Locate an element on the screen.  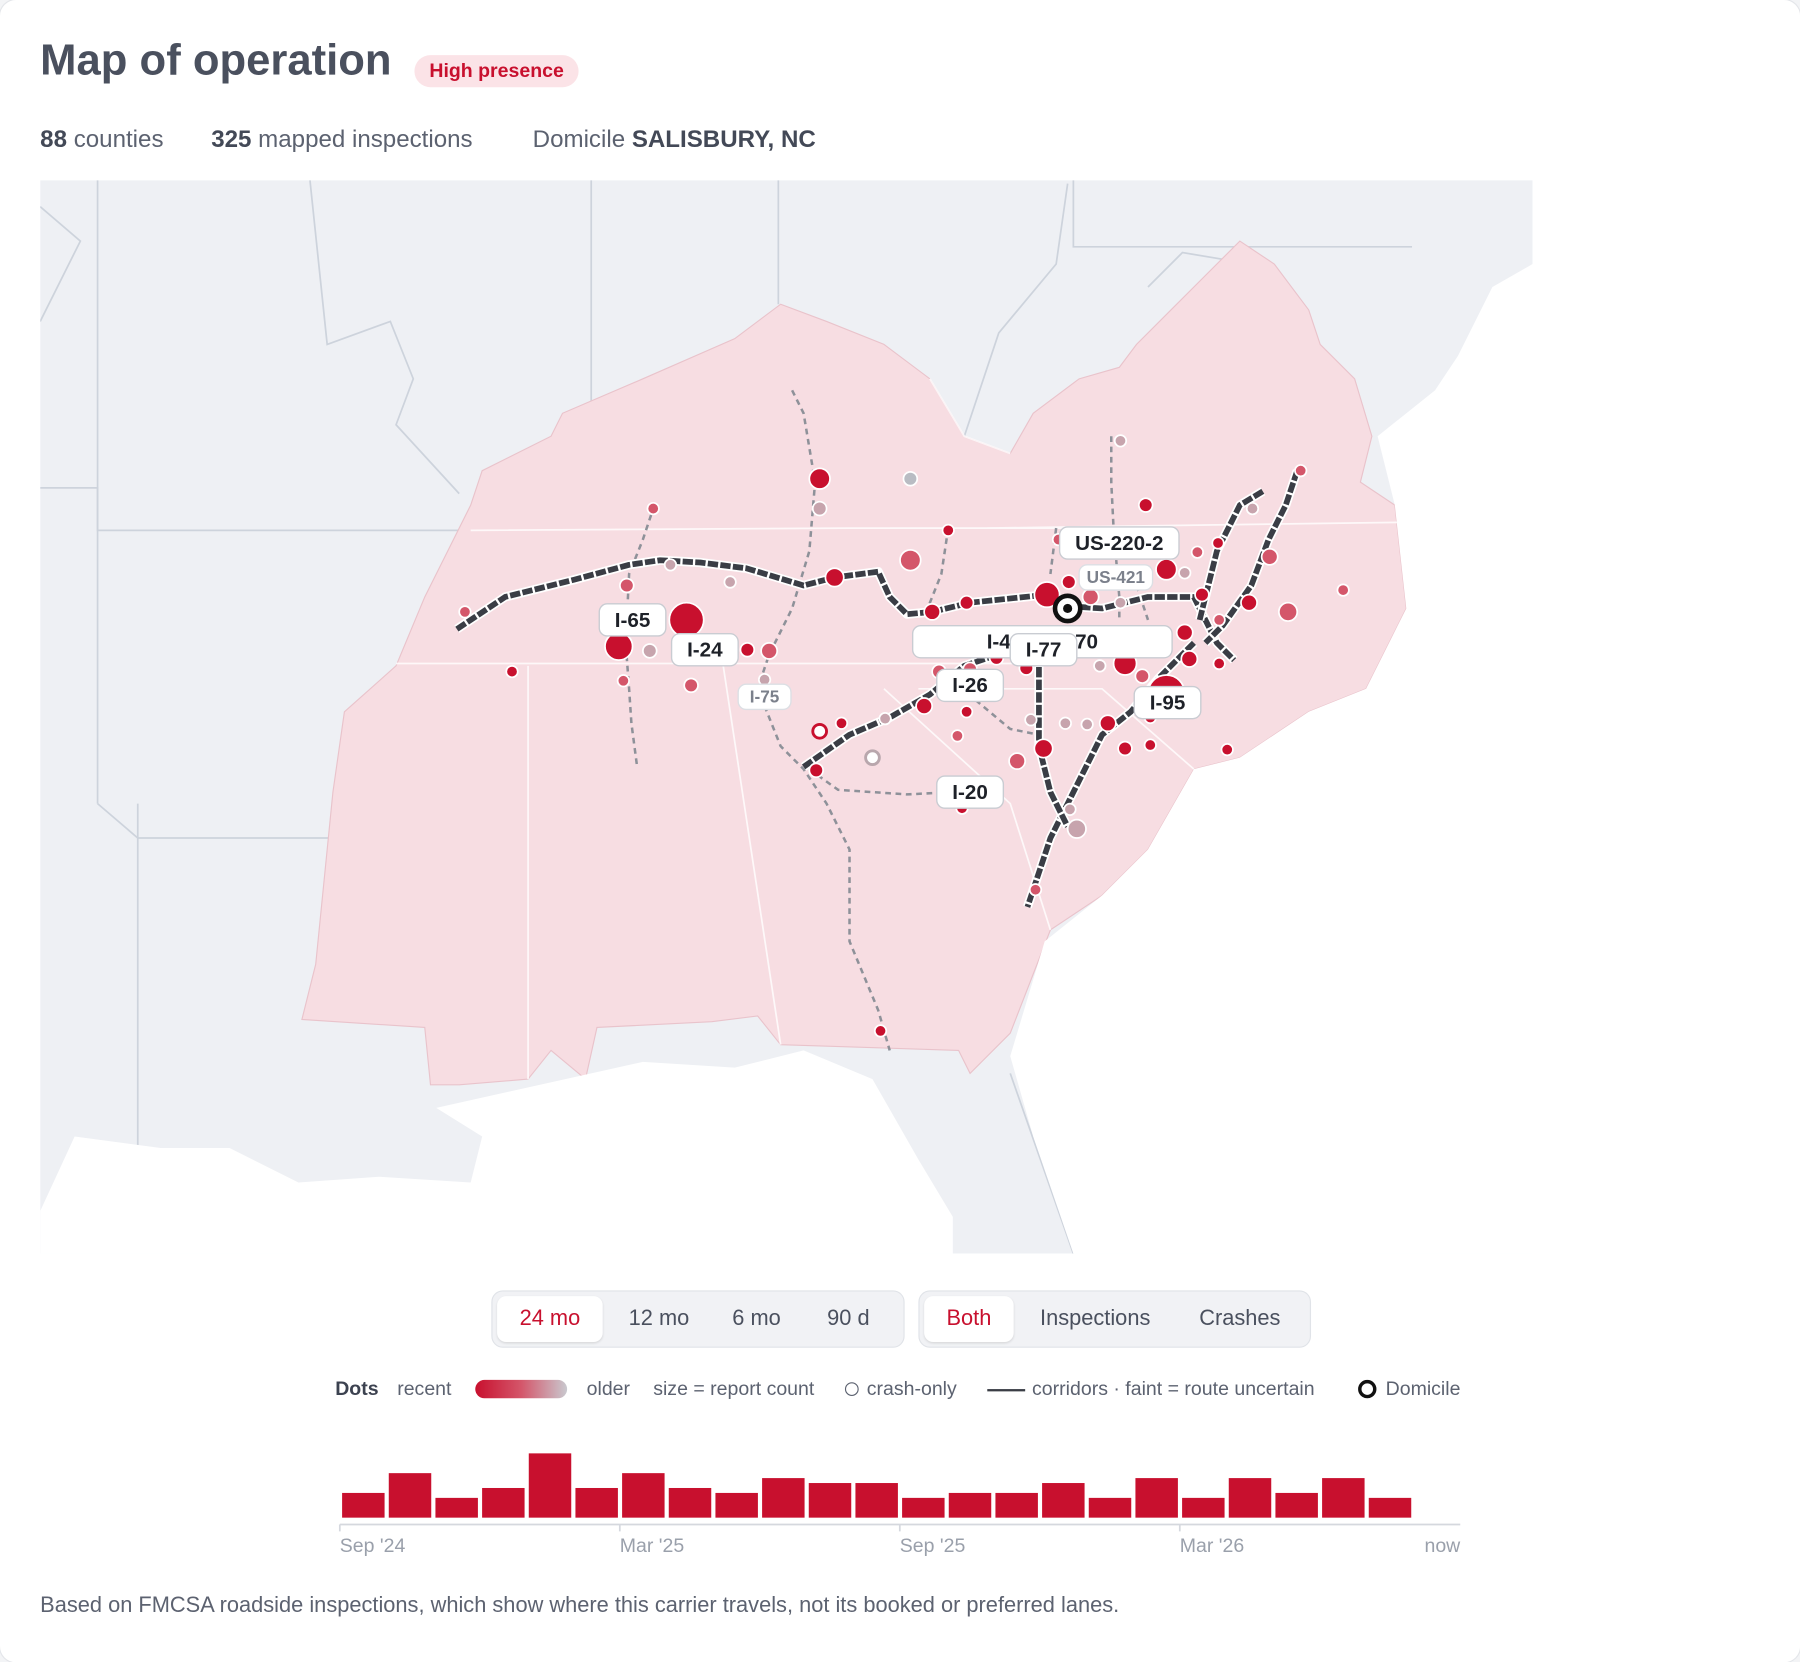
crash-only-dot is located at coordinates (819, 731).